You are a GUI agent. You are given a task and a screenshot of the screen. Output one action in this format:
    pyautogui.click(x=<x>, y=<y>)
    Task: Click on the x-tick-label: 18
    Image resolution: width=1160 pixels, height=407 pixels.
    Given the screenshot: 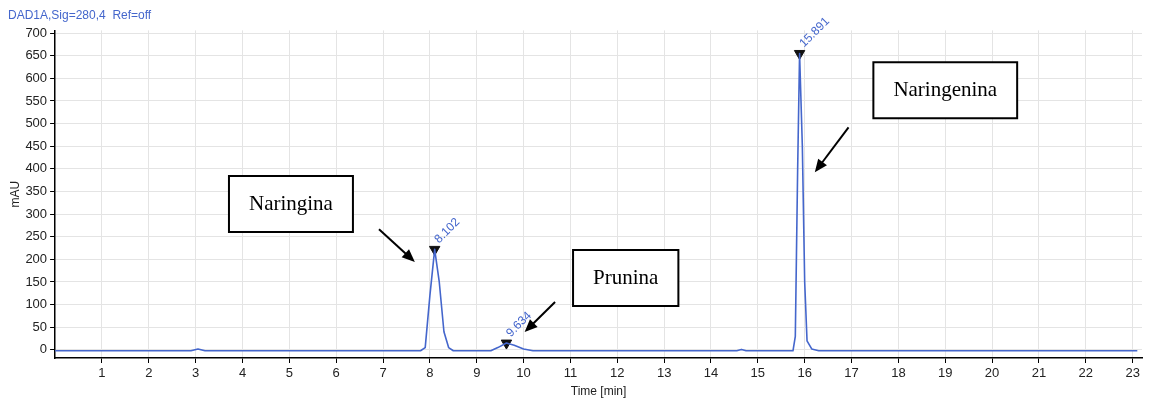 What is the action you would take?
    pyautogui.click(x=898, y=373)
    